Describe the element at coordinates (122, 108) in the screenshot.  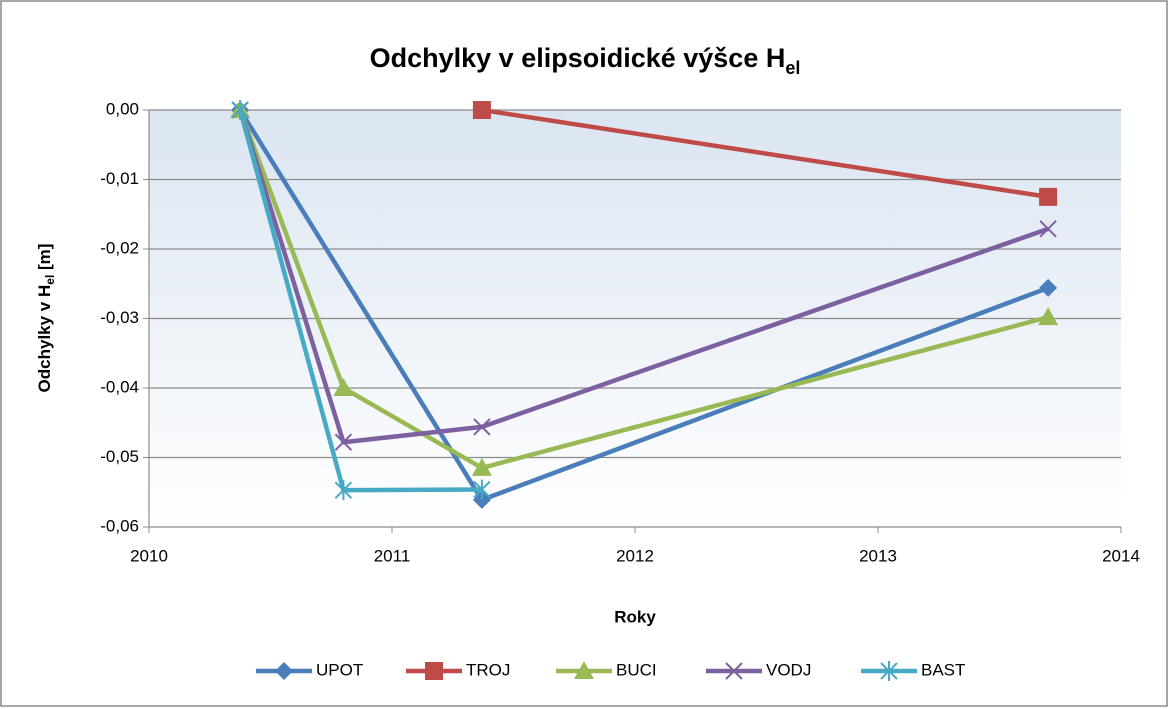
I see `y-tick-label: 0,00` at that location.